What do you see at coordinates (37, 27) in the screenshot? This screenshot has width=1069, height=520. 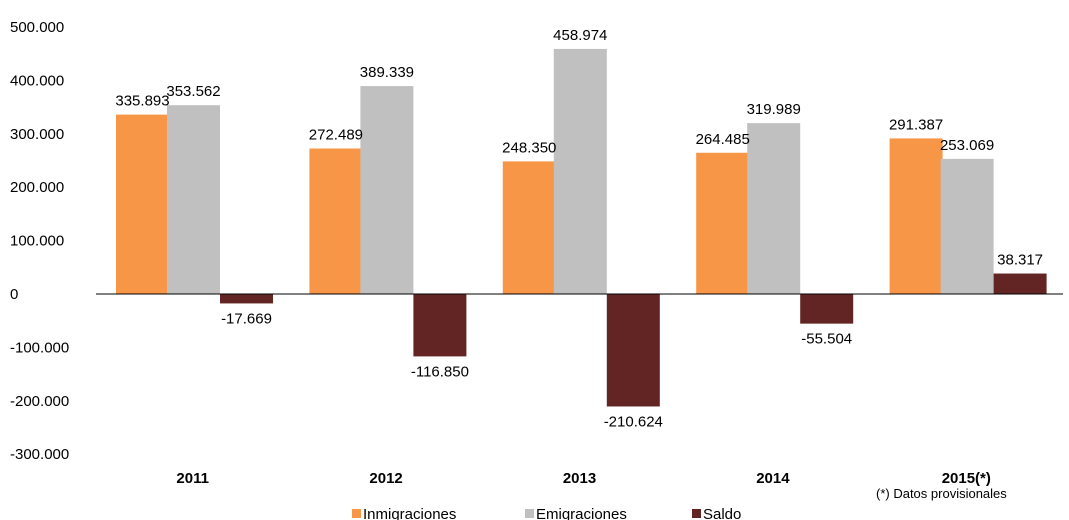 I see `y-tick-label: 500.000` at bounding box center [37, 27].